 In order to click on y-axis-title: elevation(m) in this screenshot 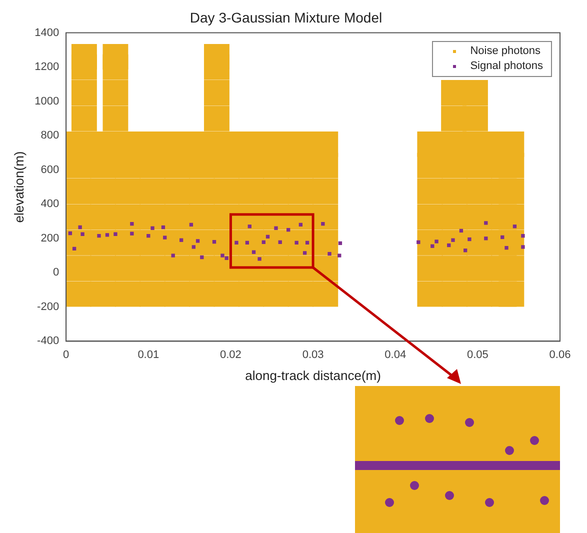, I will do `click(18, 187)`.